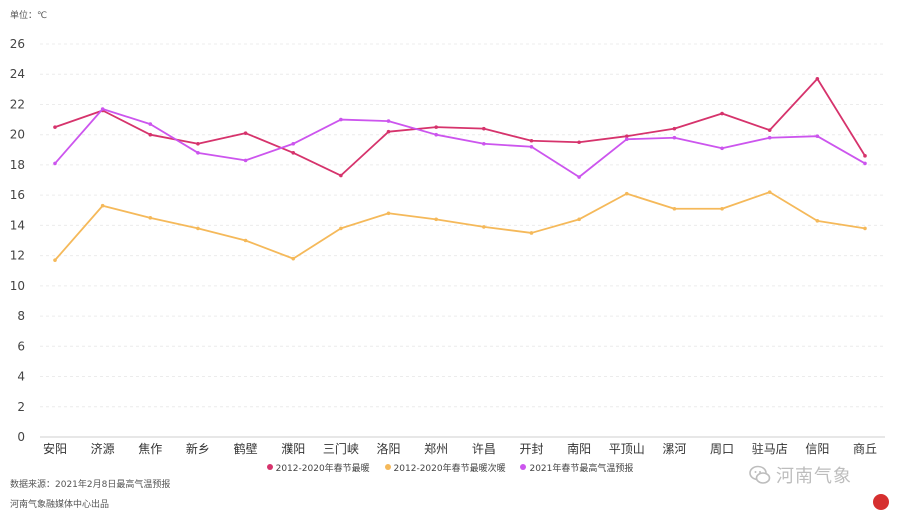 This screenshot has height=516, width=900. I want to click on y-tick-label: 20, so click(17, 135).